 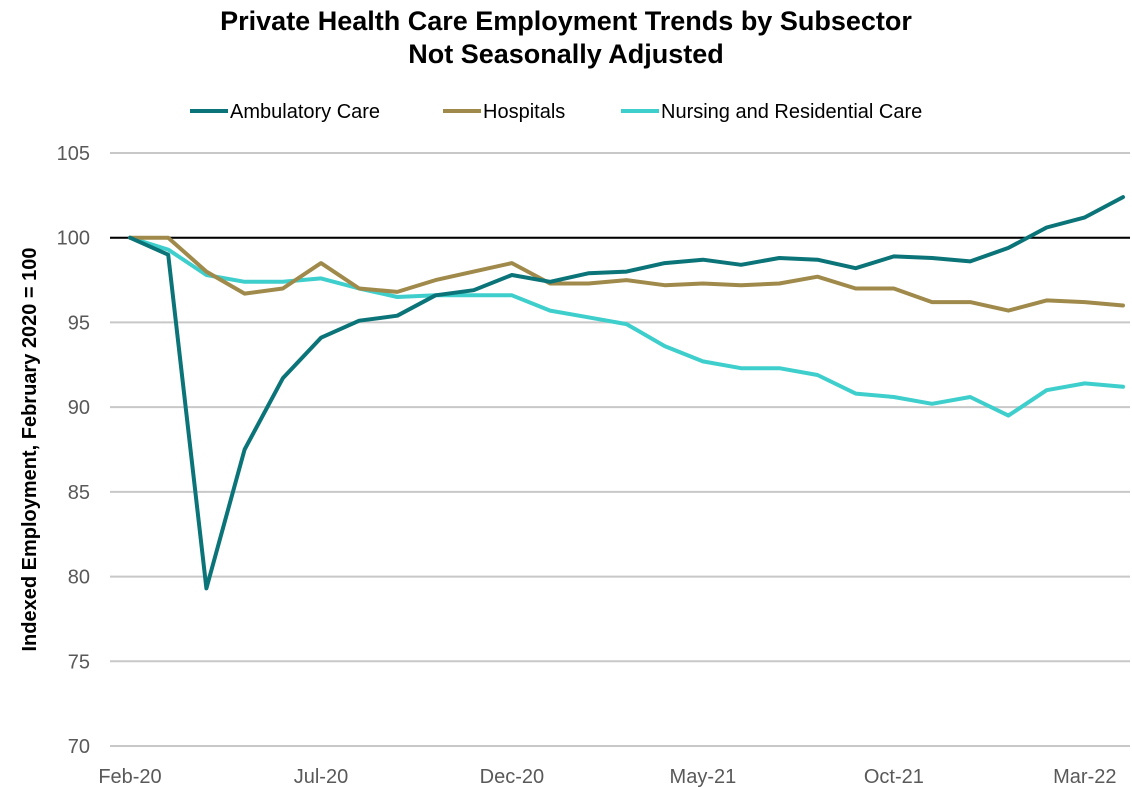 I want to click on x-tick-label: Dec-20, so click(x=512, y=776).